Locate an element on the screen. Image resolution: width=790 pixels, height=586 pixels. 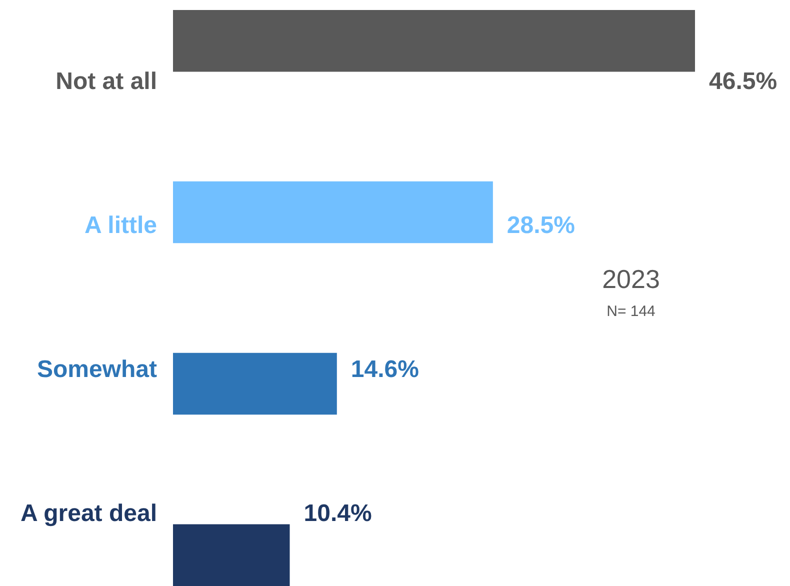
data-label: 46.5% is located at coordinates (743, 81).